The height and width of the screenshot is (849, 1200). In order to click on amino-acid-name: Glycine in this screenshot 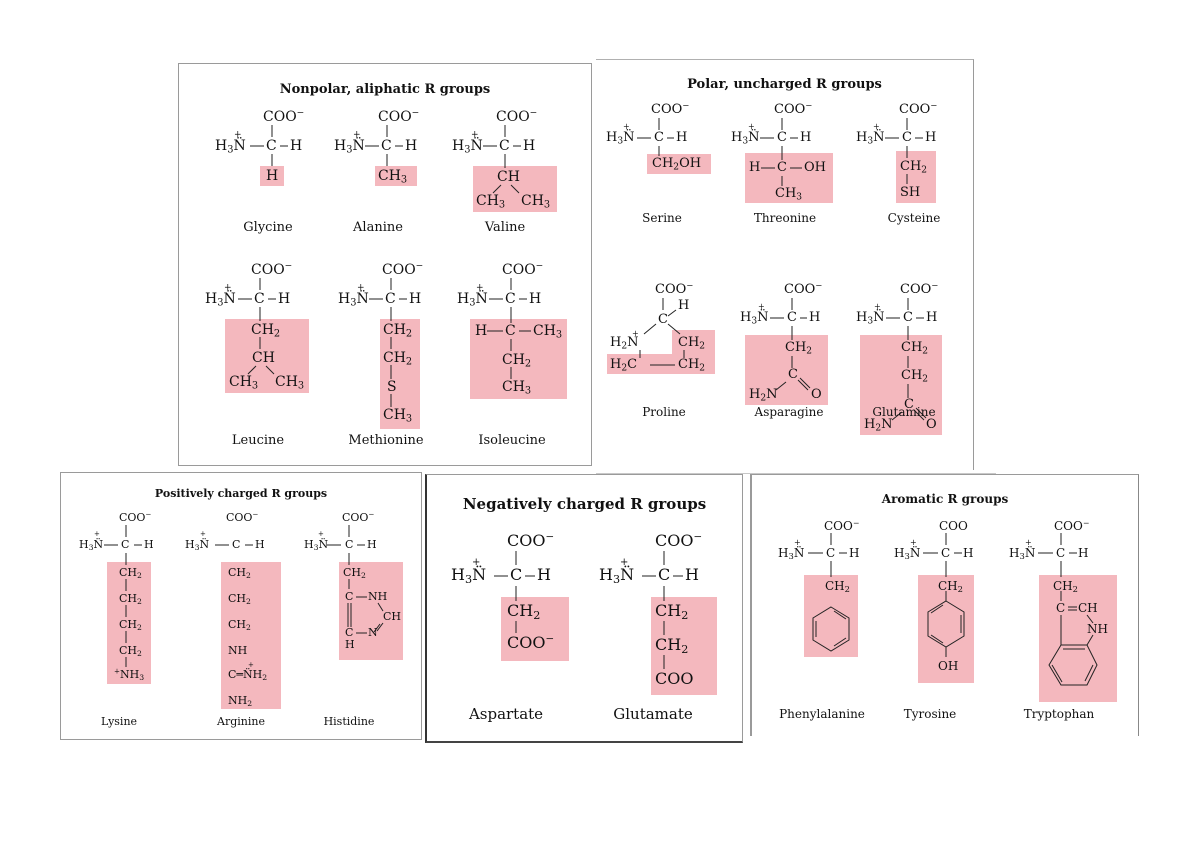, I will do `click(268, 227)`.